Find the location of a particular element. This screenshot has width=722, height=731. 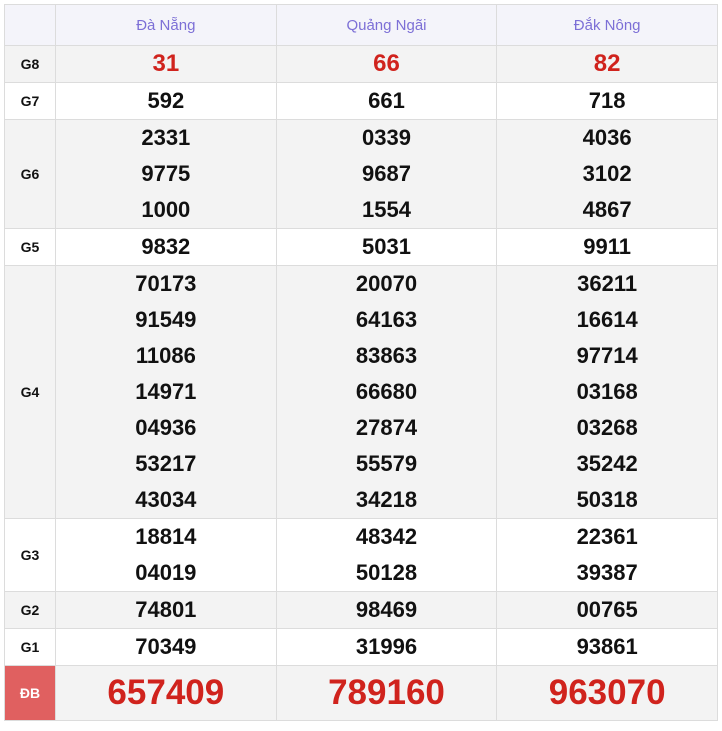

prize-cell: 592 is located at coordinates (166, 101).